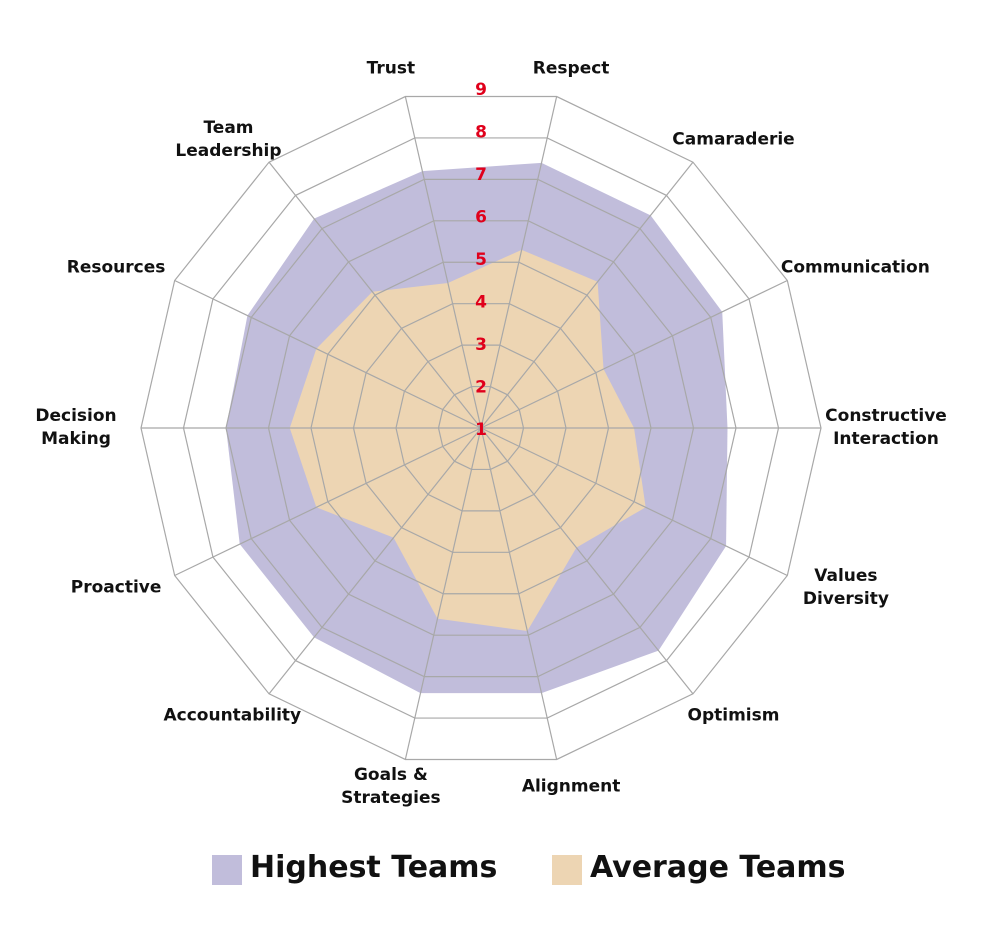 This screenshot has height=947, width=1000. What do you see at coordinates (855, 267) in the screenshot?
I see `category-label: Communication` at bounding box center [855, 267].